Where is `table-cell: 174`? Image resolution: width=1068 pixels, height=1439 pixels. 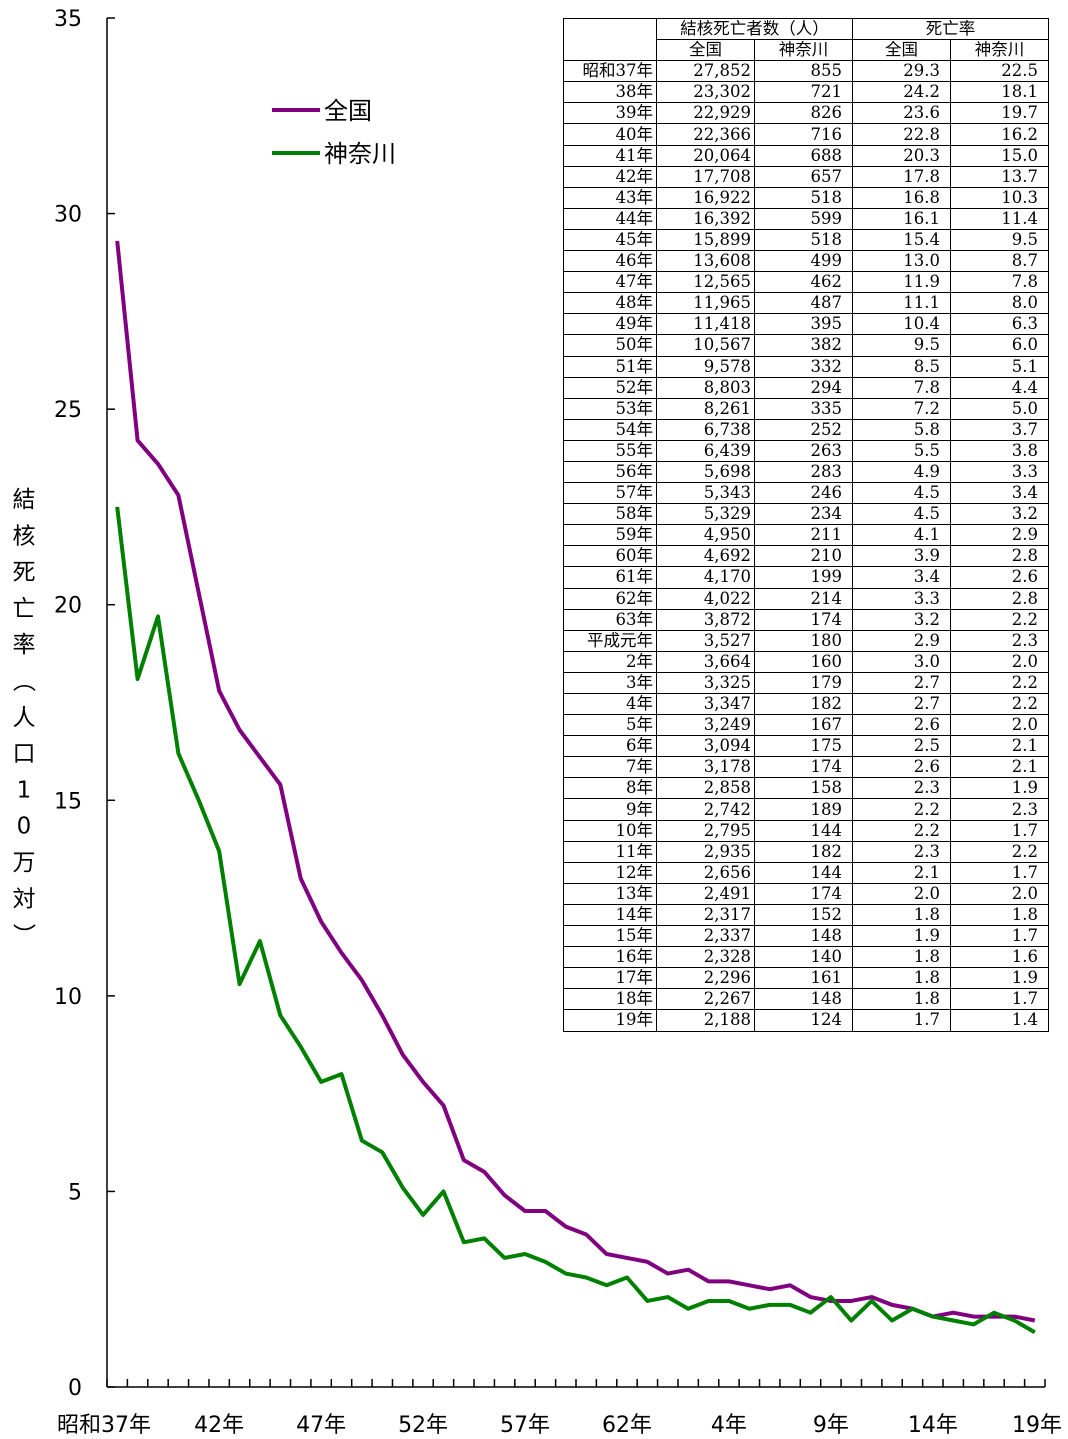
table-cell: 174 is located at coordinates (803, 893).